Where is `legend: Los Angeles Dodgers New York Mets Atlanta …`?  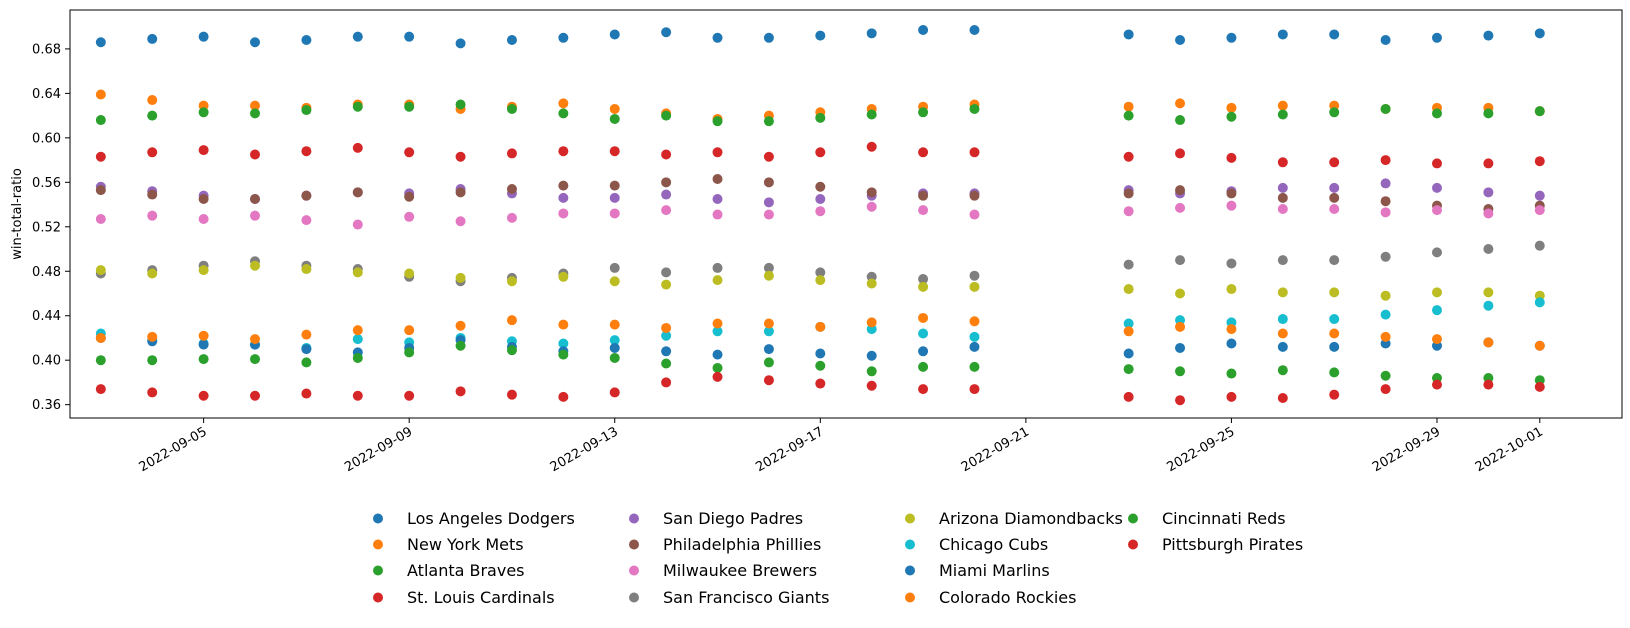 legend: Los Angeles Dodgers New York Mets Atlanta … is located at coordinates (838, 558).